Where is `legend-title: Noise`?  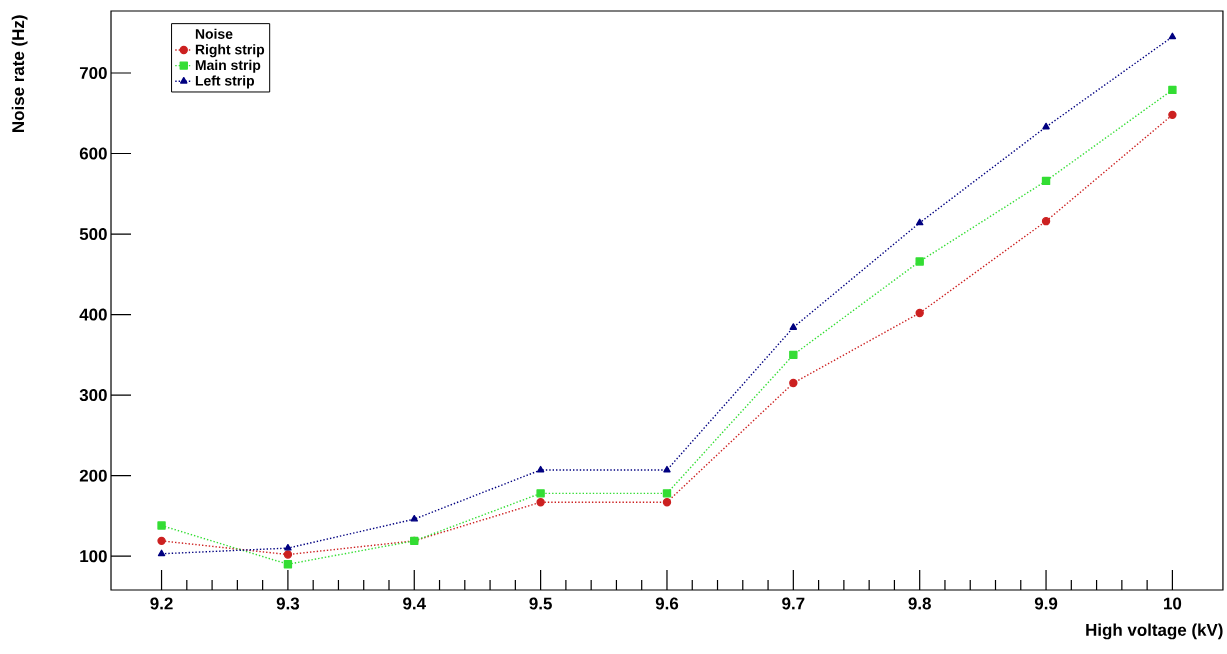
legend-title: Noise is located at coordinates (214, 33).